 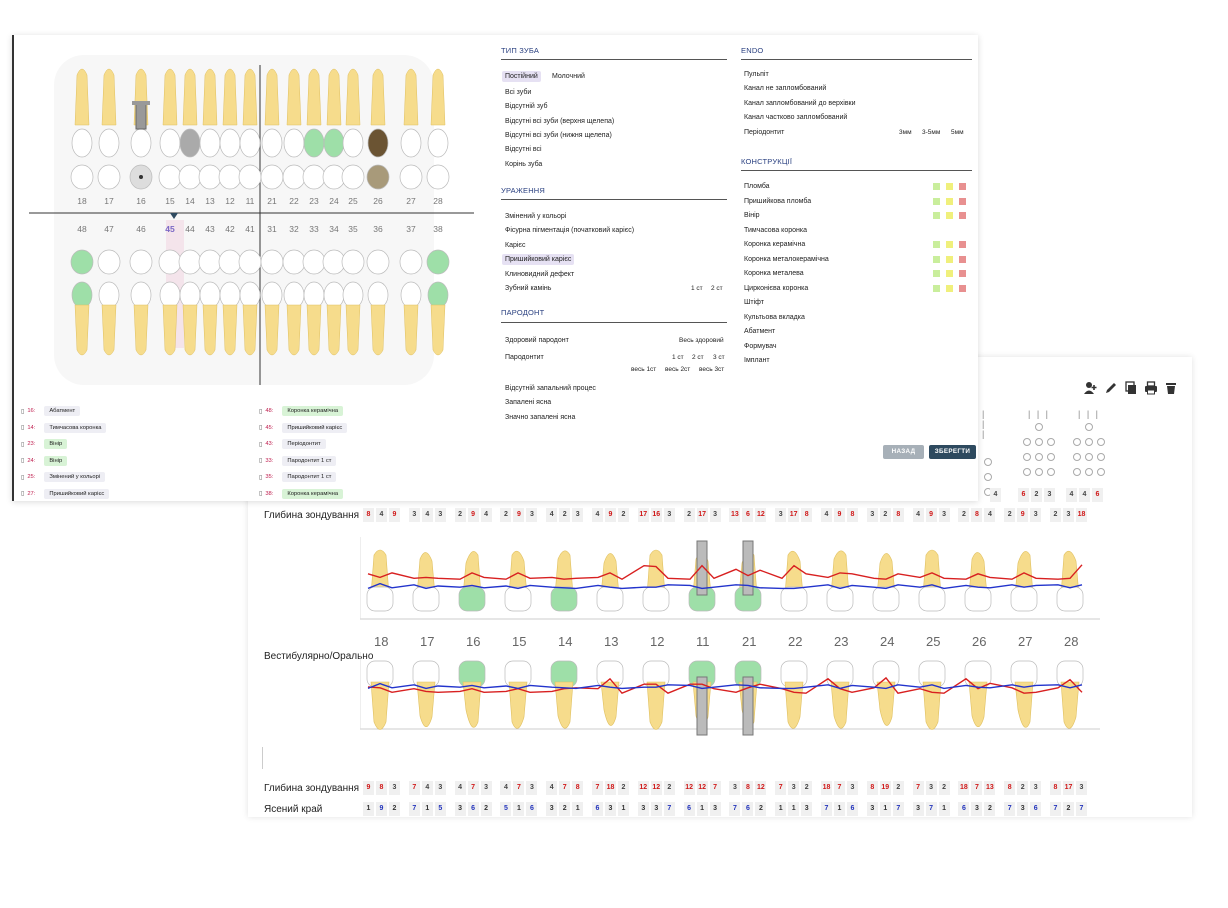 I want to click on tartar-stage-1: 1 ст, so click(x=697, y=288).